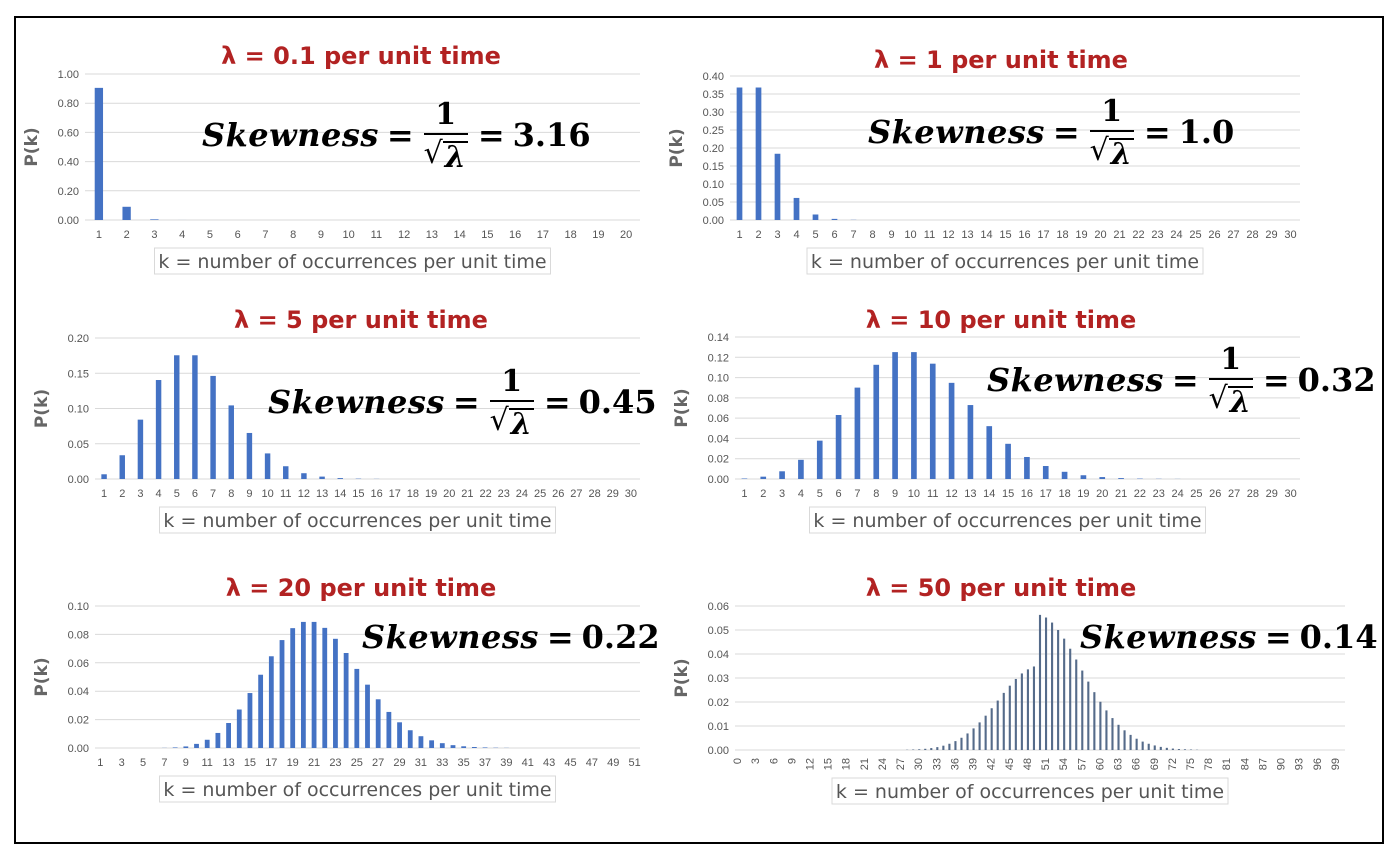 Image resolution: width=1400 pixels, height=860 pixels. Describe the element at coordinates (620, 637) in the screenshot. I see `skewness-value: 0.22` at that location.